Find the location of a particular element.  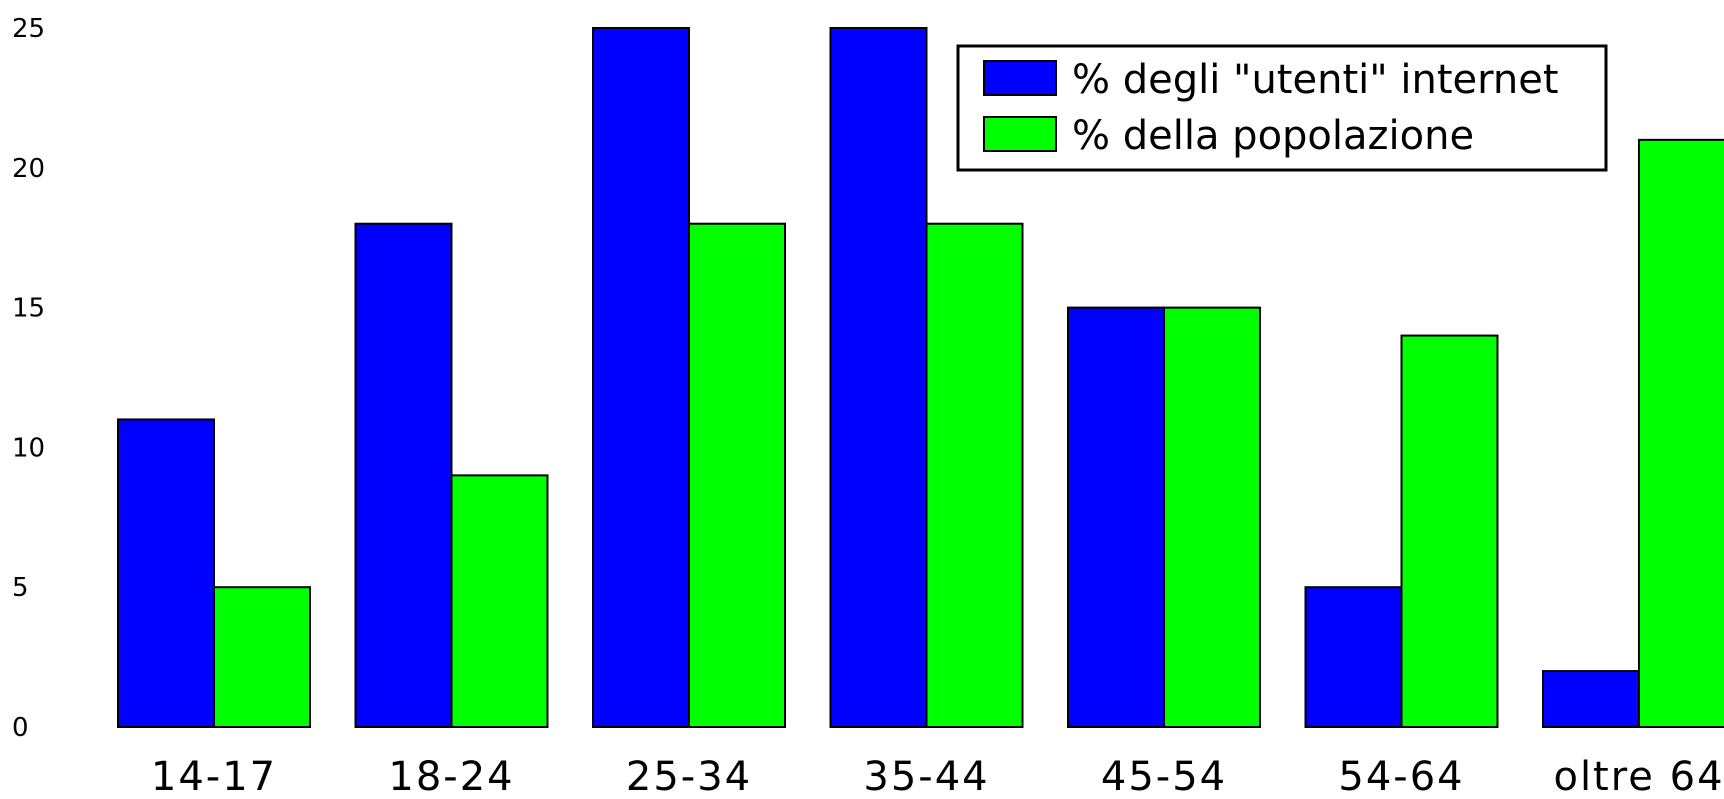

x-axis-labels: 14-17 18-24 25-34 35-44 45-54 54-64 oltre 64 is located at coordinates (937, 776).